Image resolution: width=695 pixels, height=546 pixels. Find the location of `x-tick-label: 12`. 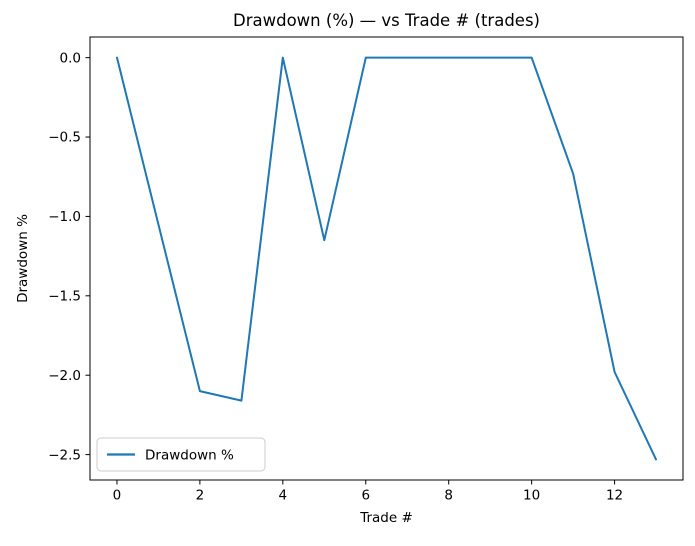

x-tick-label: 12 is located at coordinates (614, 496).